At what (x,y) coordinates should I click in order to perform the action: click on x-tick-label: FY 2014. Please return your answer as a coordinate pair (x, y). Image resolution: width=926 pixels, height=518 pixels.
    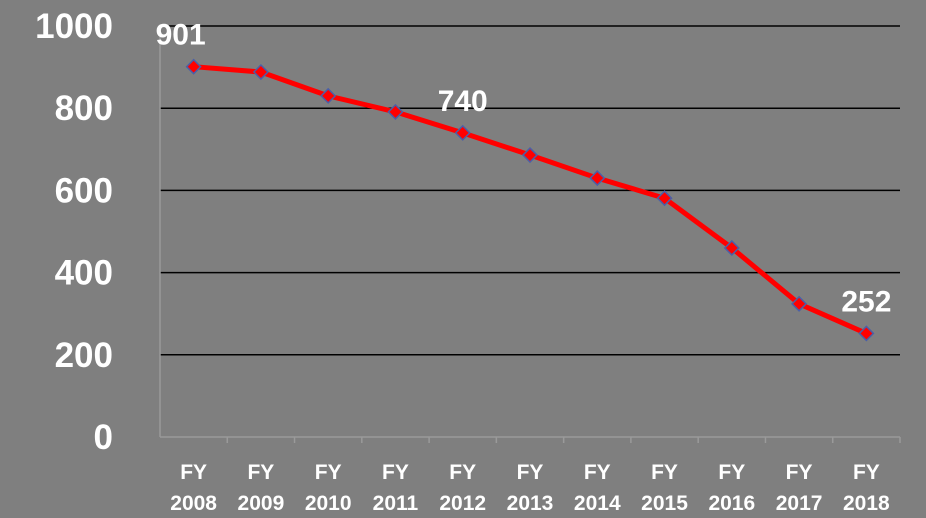
    Looking at the image, I should click on (597, 488).